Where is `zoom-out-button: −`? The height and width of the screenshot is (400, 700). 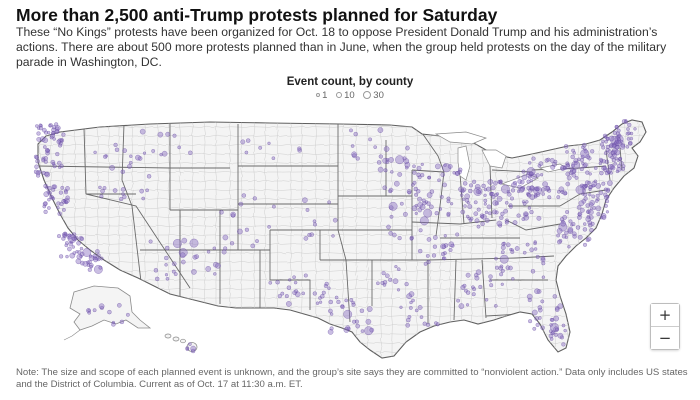 zoom-out-button: − is located at coordinates (665, 338).